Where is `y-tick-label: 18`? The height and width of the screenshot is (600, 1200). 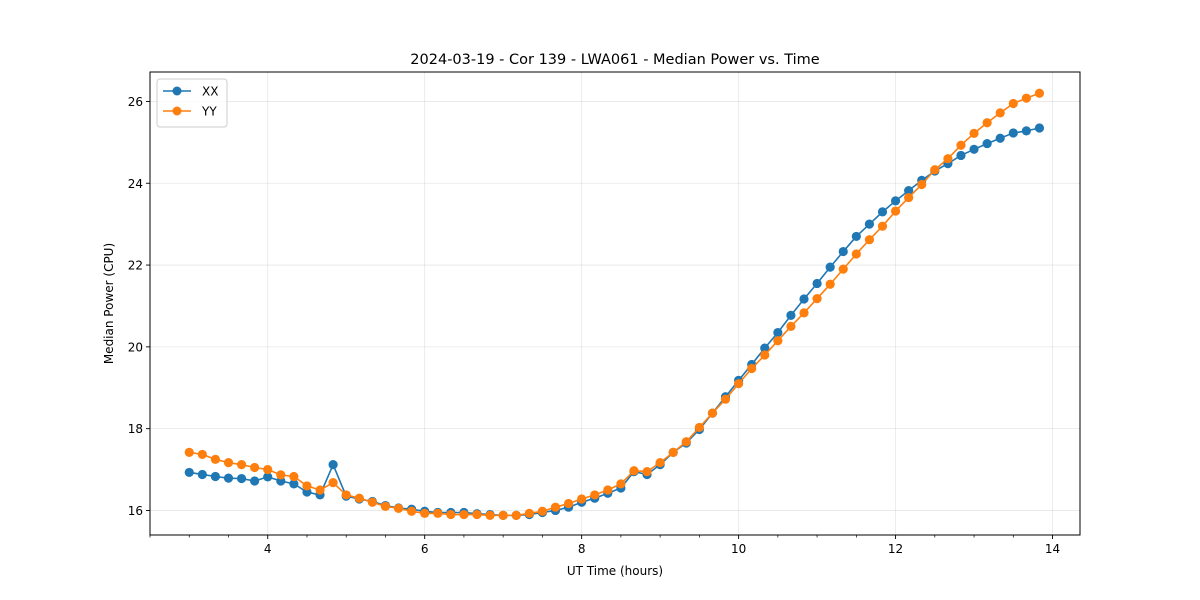 y-tick-label: 18 is located at coordinates (135, 429).